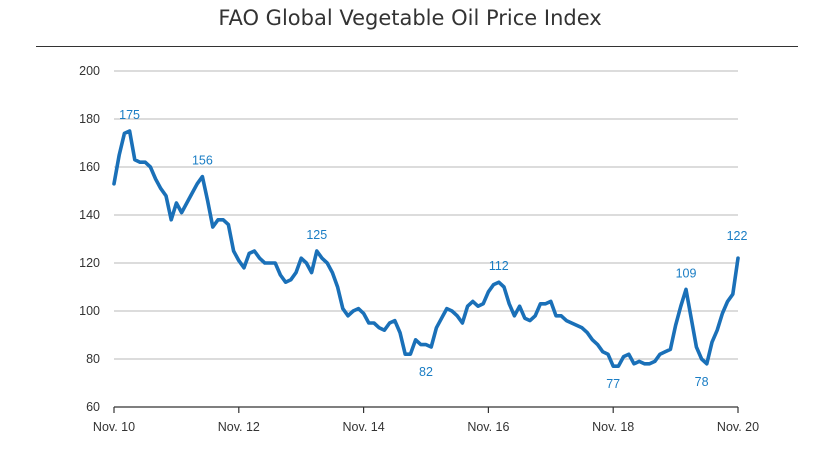  Describe the element at coordinates (114, 427) in the screenshot. I see `x-tick-label: Nov. 10` at that location.